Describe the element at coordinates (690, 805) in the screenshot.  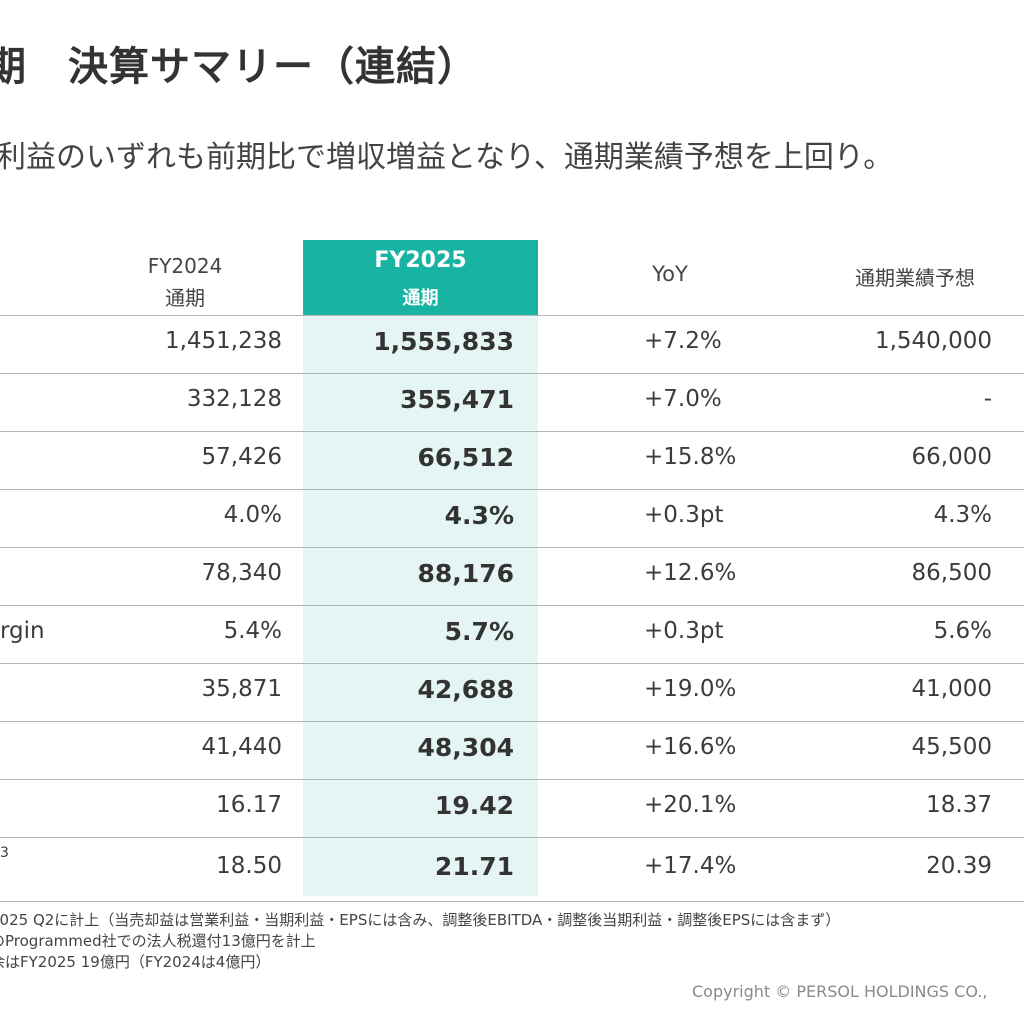
I see `yoy-value: +20.1%` at that location.